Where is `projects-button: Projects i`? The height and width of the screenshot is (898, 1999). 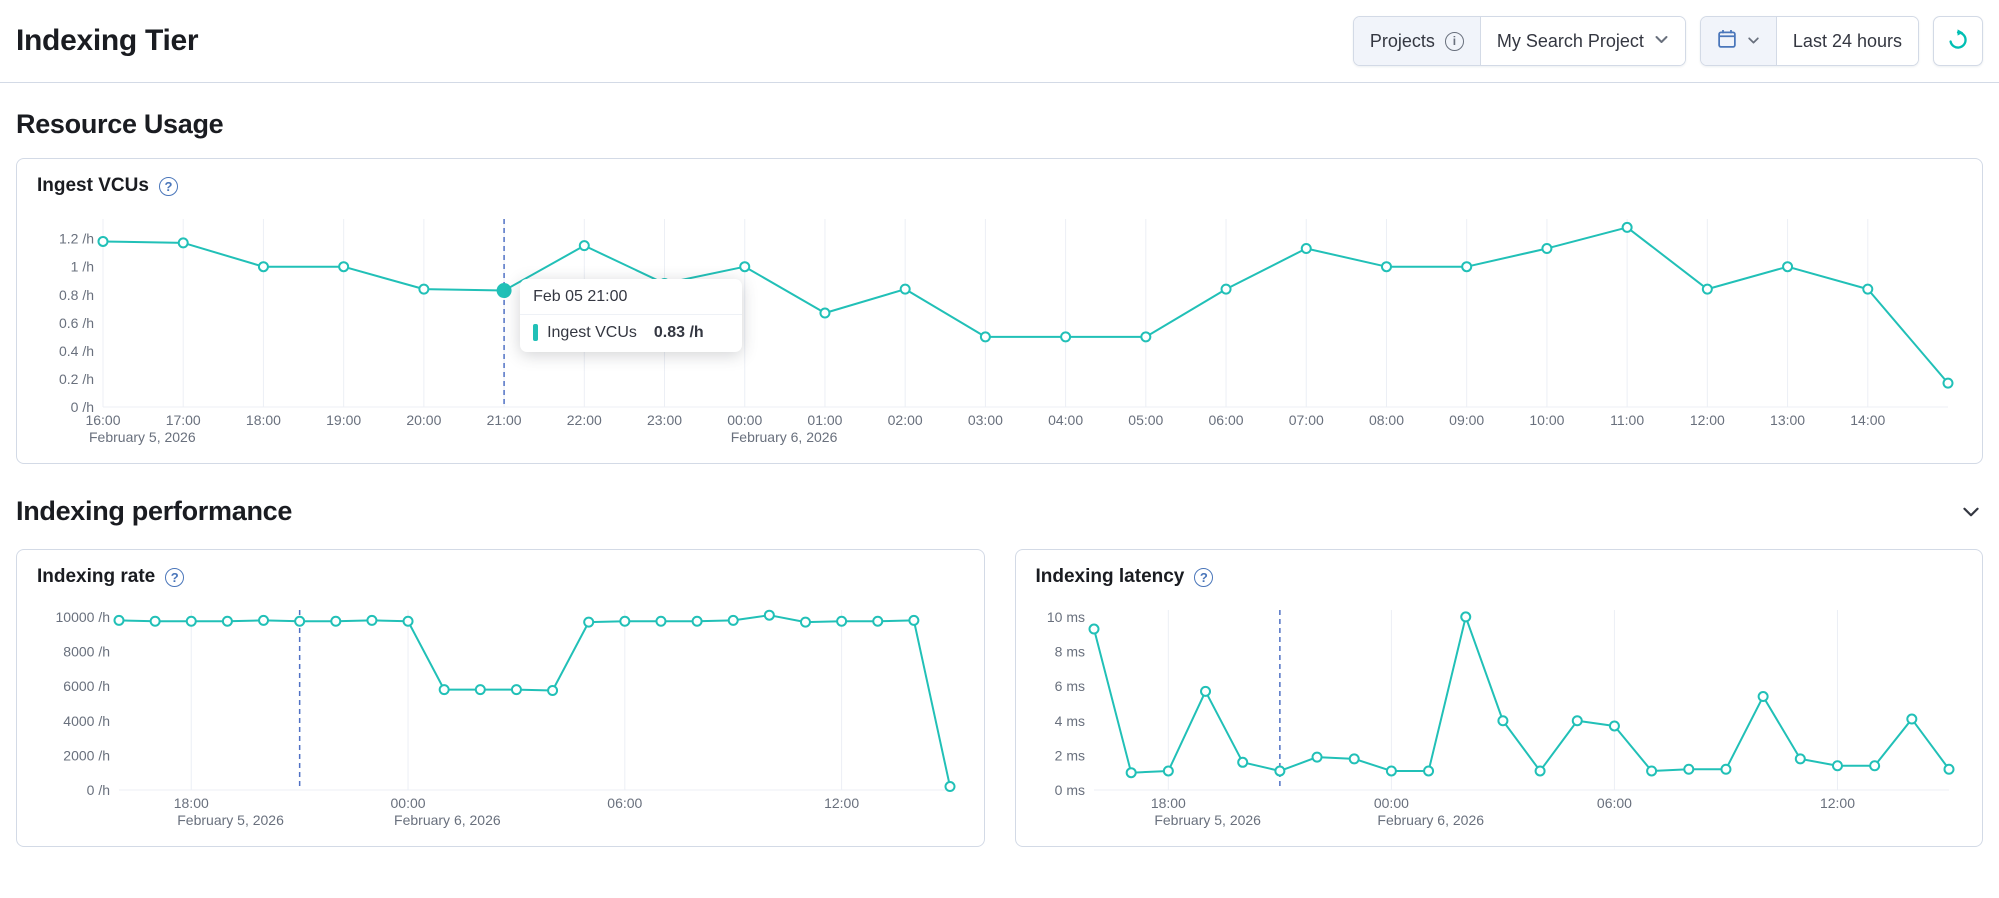 projects-button: Projects i is located at coordinates (1417, 41).